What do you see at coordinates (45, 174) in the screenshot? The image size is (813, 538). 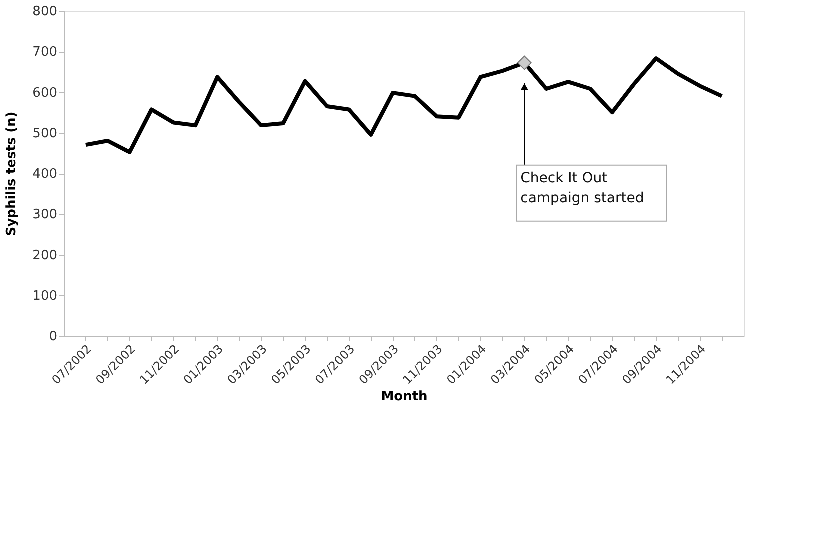 I see `y-tick-label: 400` at bounding box center [45, 174].